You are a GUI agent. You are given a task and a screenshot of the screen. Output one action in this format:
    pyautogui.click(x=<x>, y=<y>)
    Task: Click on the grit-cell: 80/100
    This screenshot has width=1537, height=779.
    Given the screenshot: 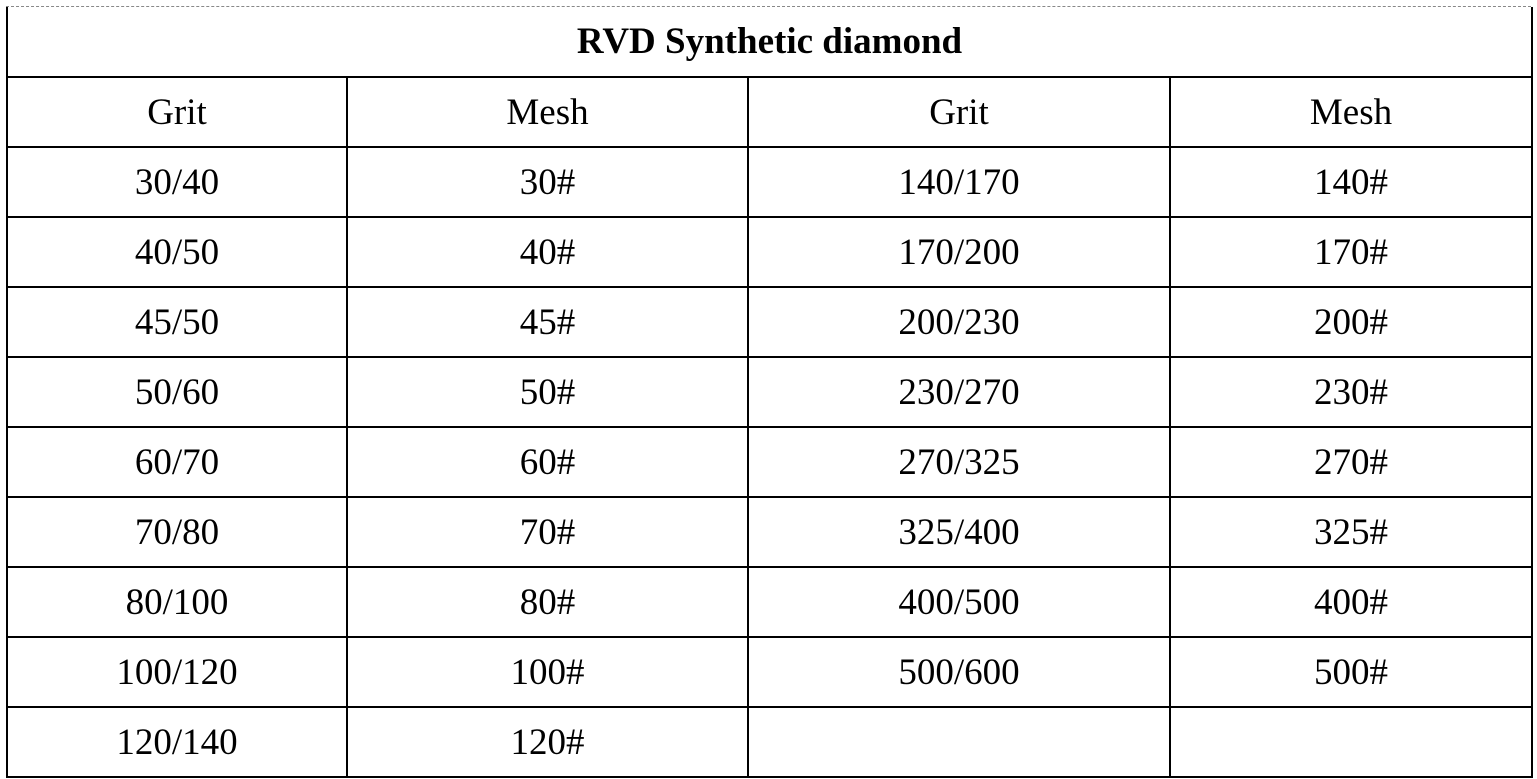 What is the action you would take?
    pyautogui.click(x=177, y=602)
    